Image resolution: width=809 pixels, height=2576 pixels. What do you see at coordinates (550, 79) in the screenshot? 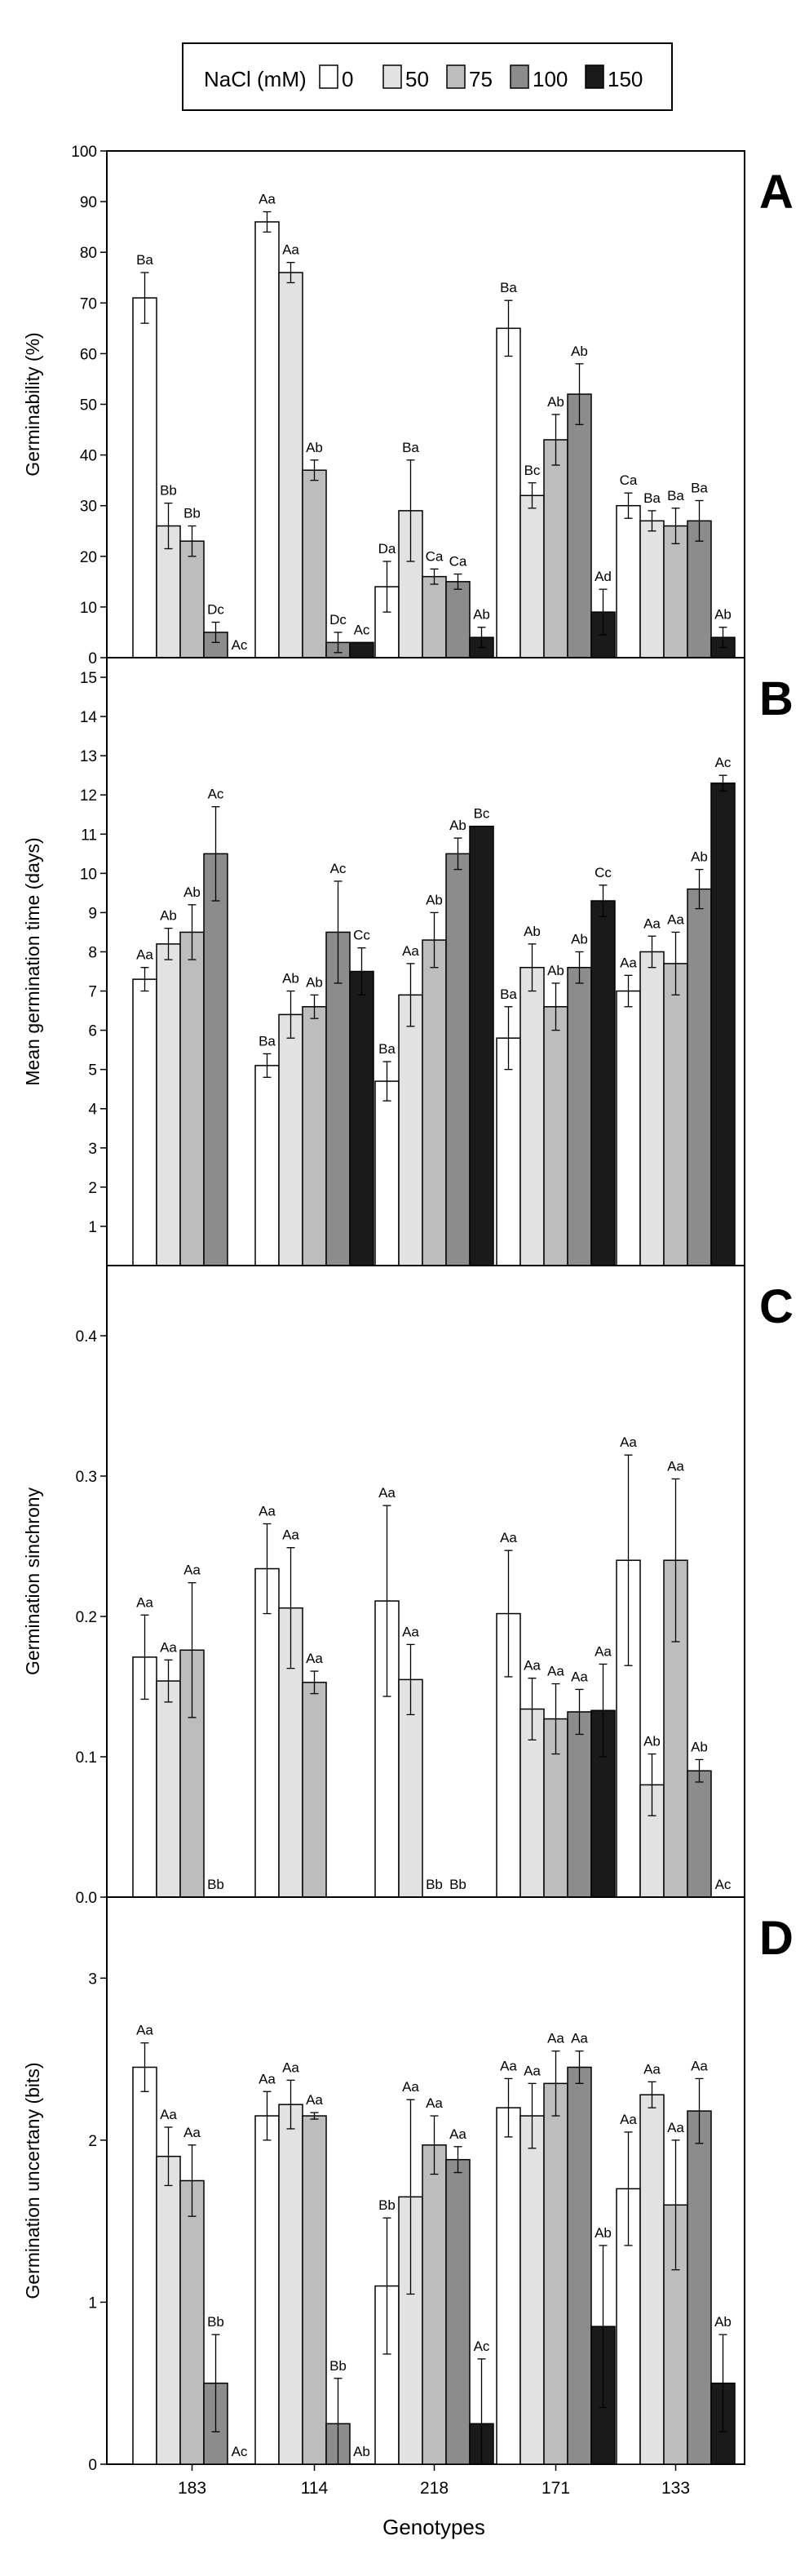
I see `legend-label-100: 100` at bounding box center [550, 79].